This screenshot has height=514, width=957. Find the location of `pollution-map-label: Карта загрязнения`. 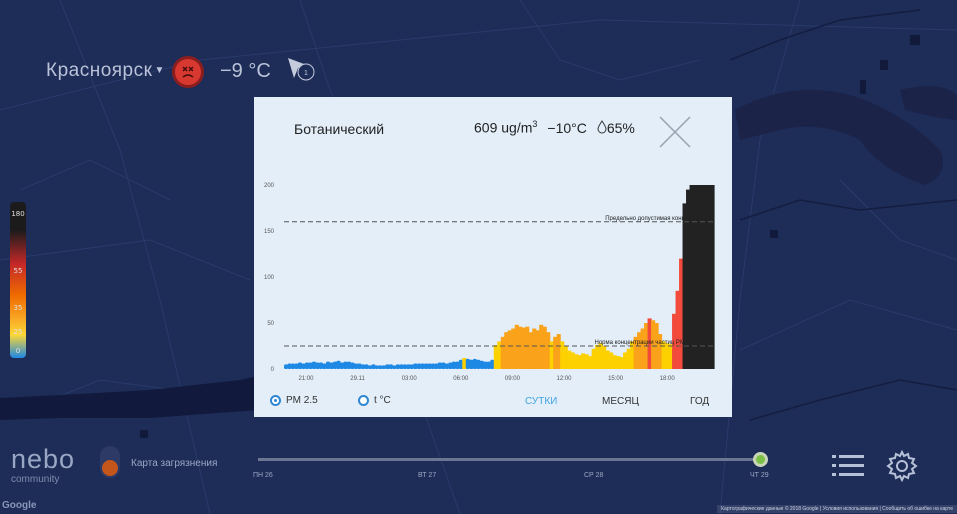

pollution-map-label: Карта загрязнения is located at coordinates (174, 463).